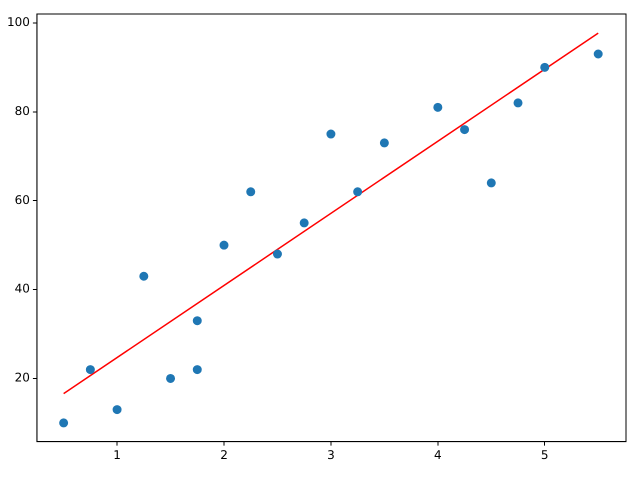  I want to click on y-tick-label: 60, so click(22, 199).